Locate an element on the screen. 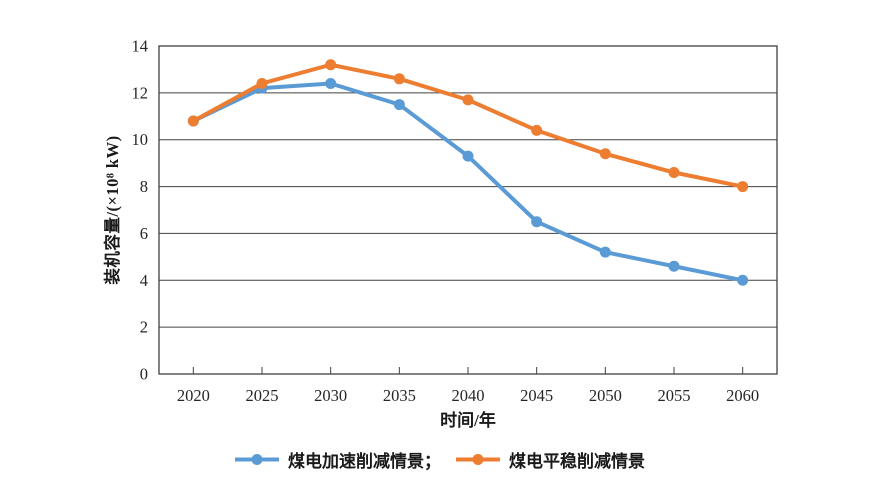  y-tick-label: 8 is located at coordinates (144, 186).